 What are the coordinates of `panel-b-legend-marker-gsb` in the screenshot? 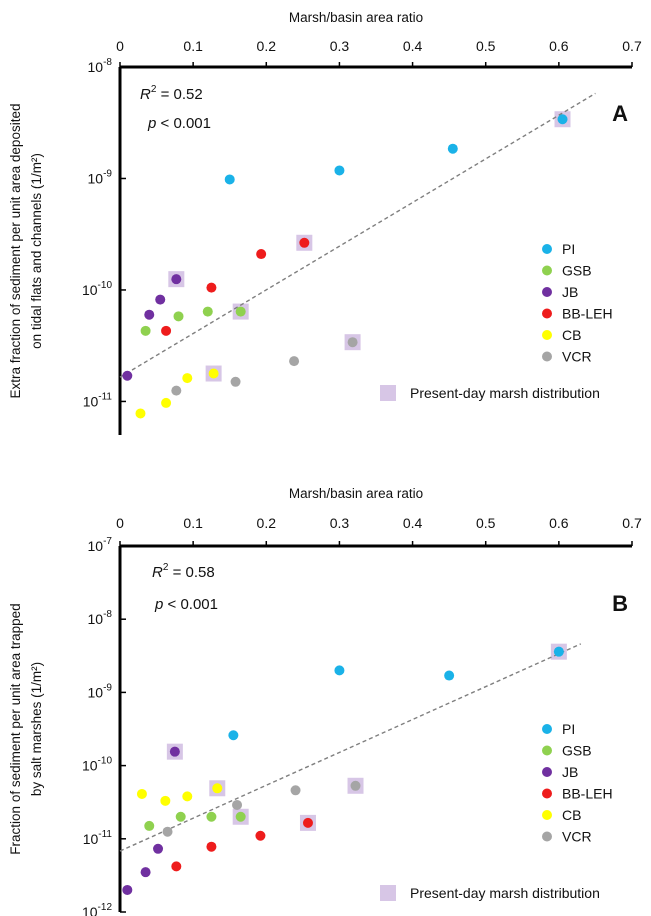 It's located at (547, 750).